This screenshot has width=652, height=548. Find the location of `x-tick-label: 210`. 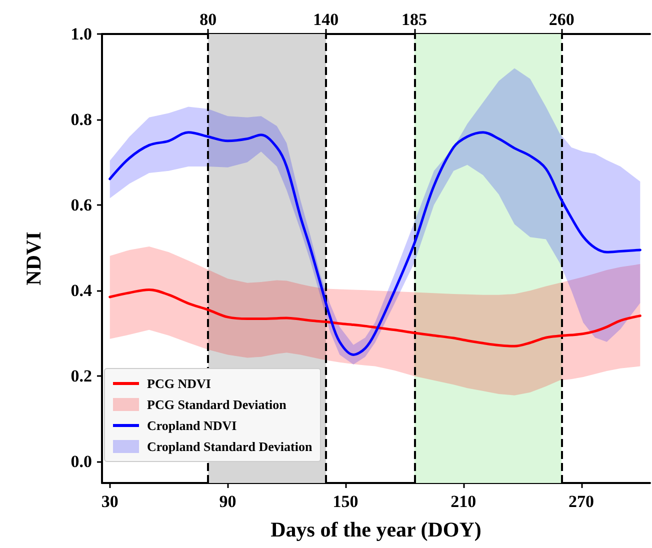

x-tick-label: 210 is located at coordinates (463, 501).